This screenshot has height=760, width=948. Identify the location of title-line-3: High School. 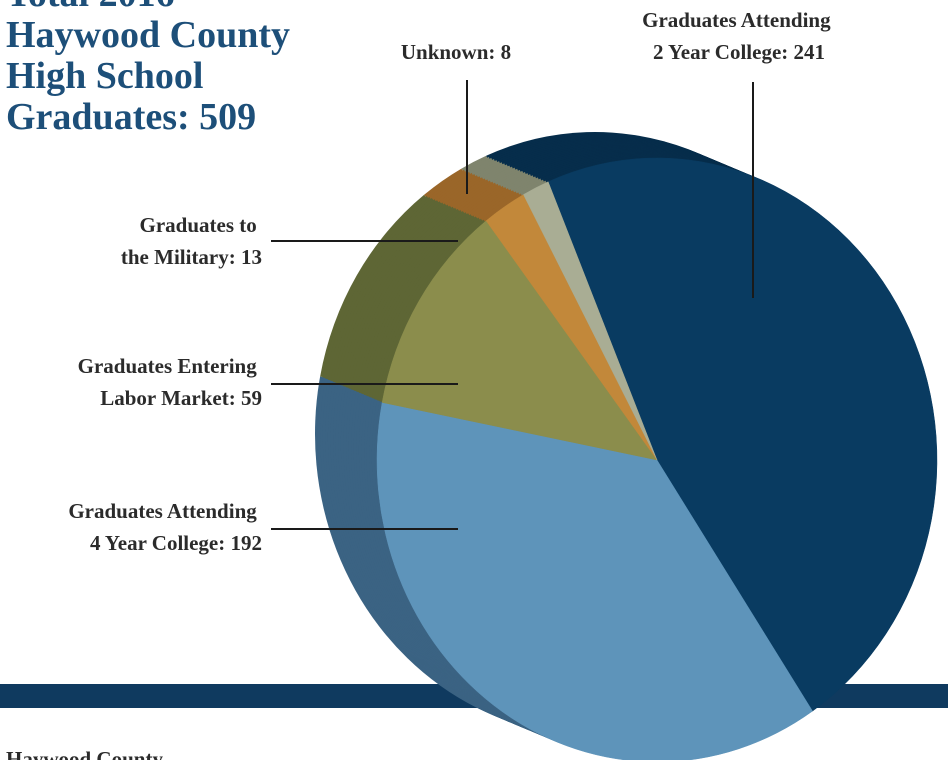
(104, 76).